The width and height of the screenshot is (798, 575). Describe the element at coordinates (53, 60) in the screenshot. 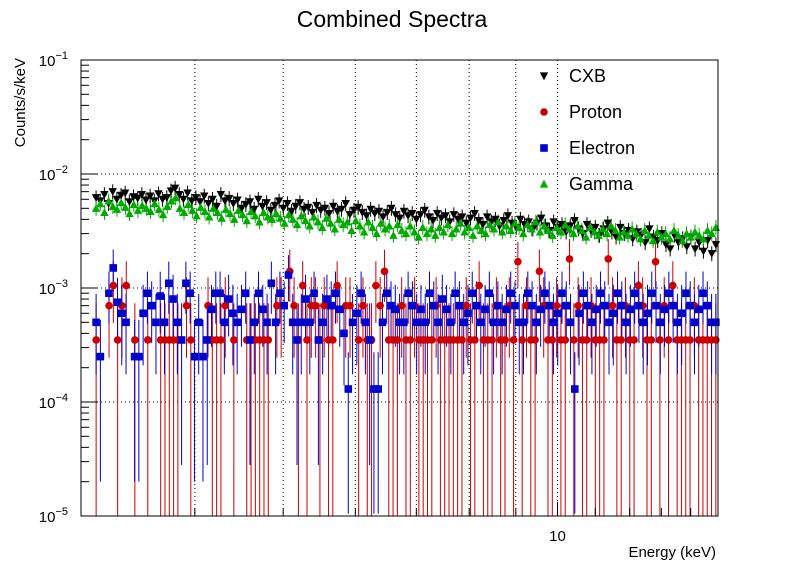

I see `y-tick-label: 10⁻¹` at that location.